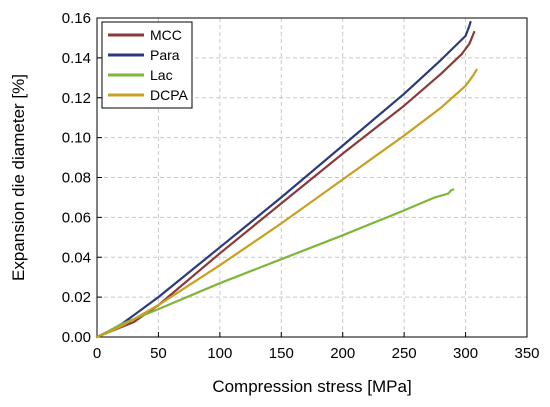 Image resolution: width=550 pixels, height=407 pixels. I want to click on legend-label-mcc: MCC, so click(166, 35).